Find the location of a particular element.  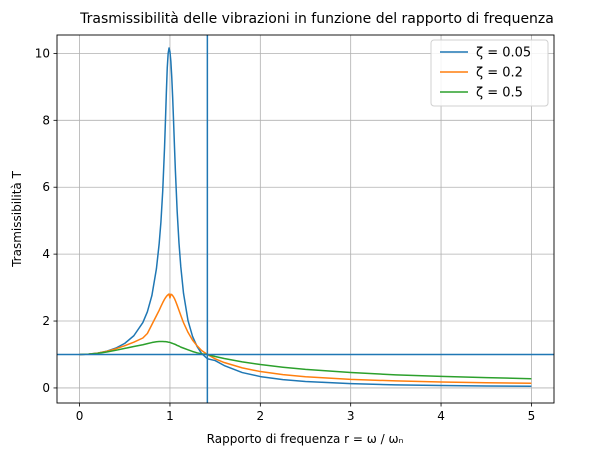

x-axis-ticks: 0 1 2 3 4 5 is located at coordinates (305, 413).